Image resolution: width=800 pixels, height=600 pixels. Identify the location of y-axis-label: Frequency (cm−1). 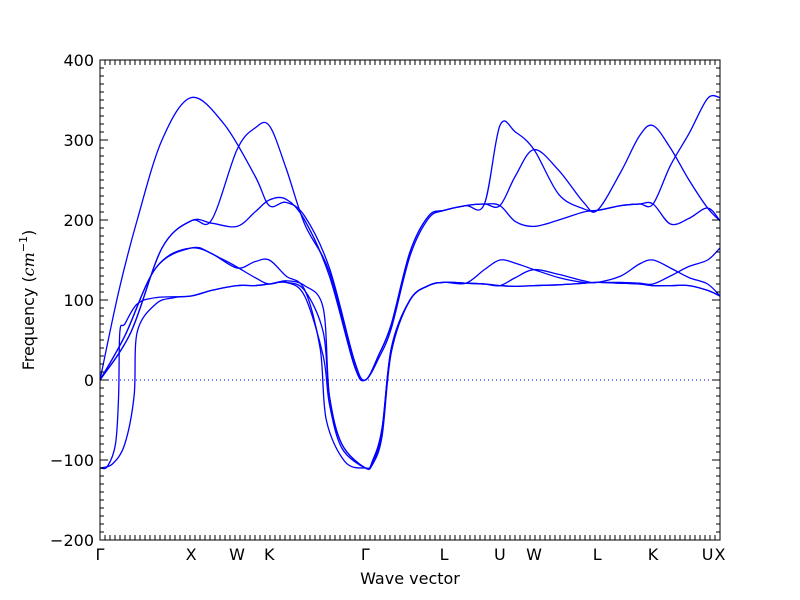
(27, 300).